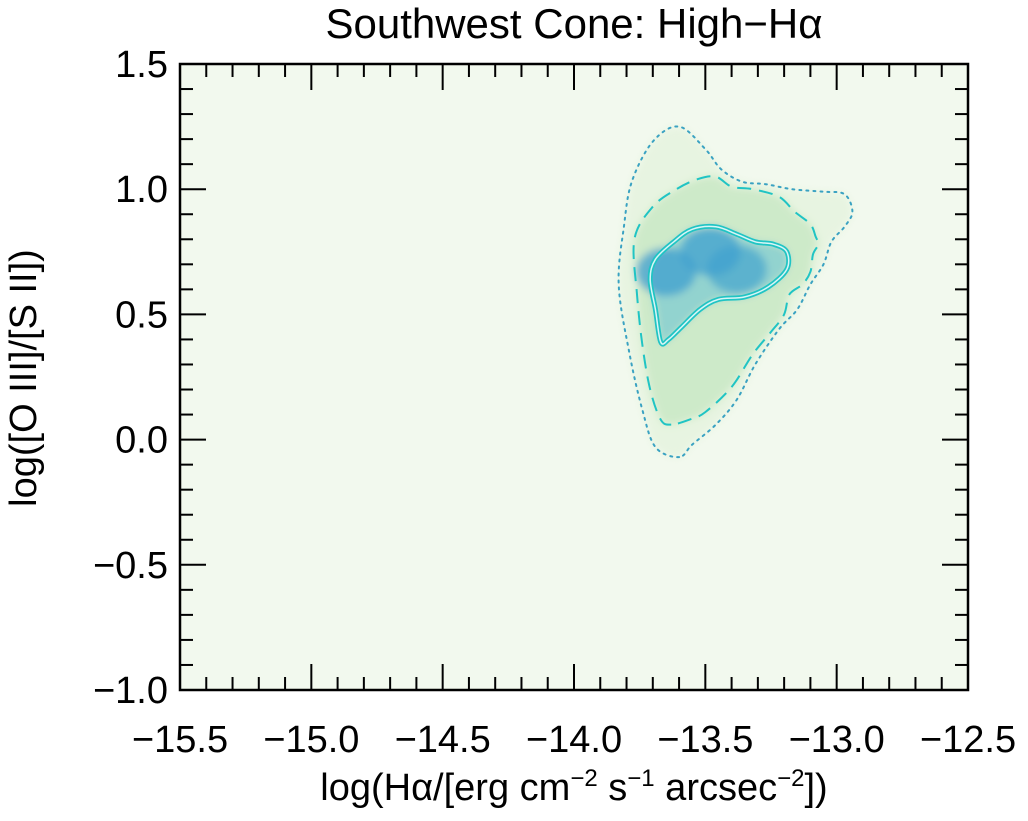  Describe the element at coordinates (130, 566) in the screenshot. I see `y-tick-label: −0.5` at that location.